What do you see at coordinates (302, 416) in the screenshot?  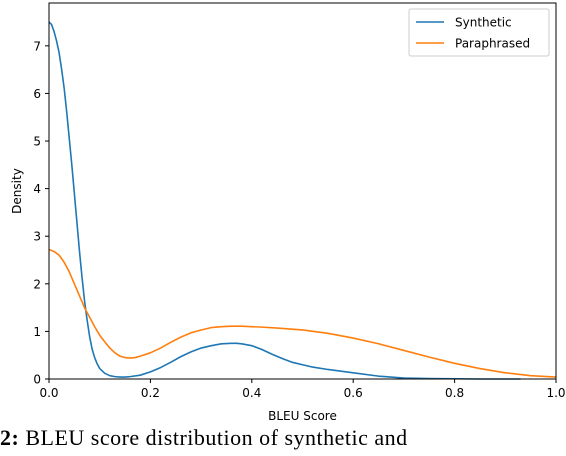 I see `x-axis-label: BLEU Score` at bounding box center [302, 416].